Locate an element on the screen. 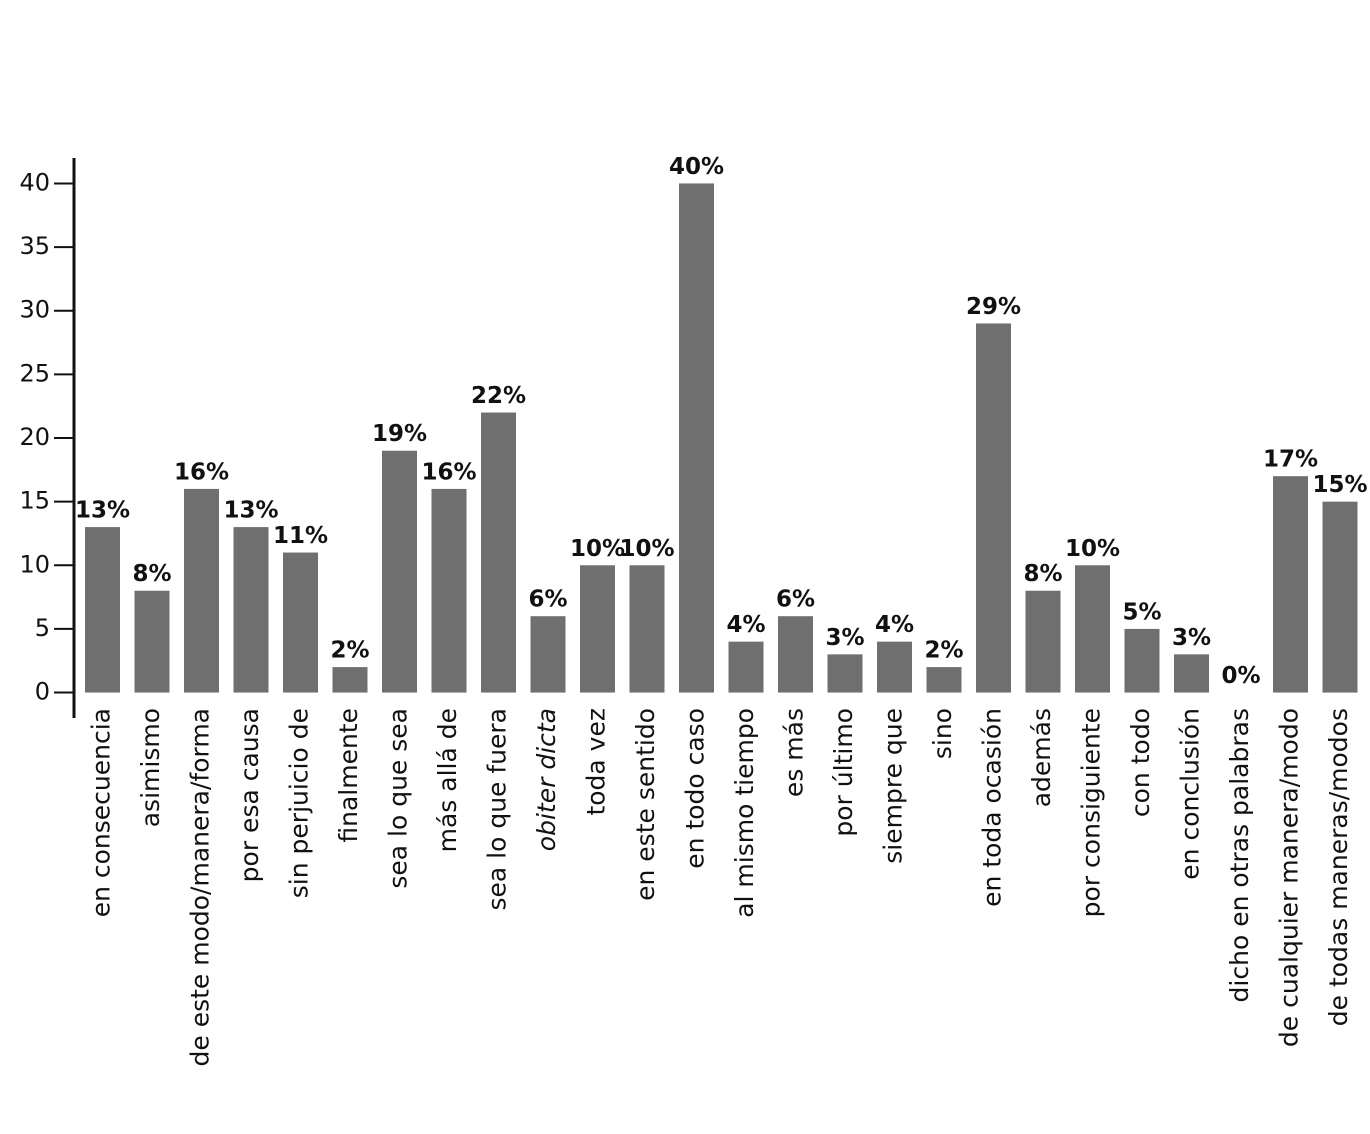  y-tick-label: 5 is located at coordinates (42, 628).